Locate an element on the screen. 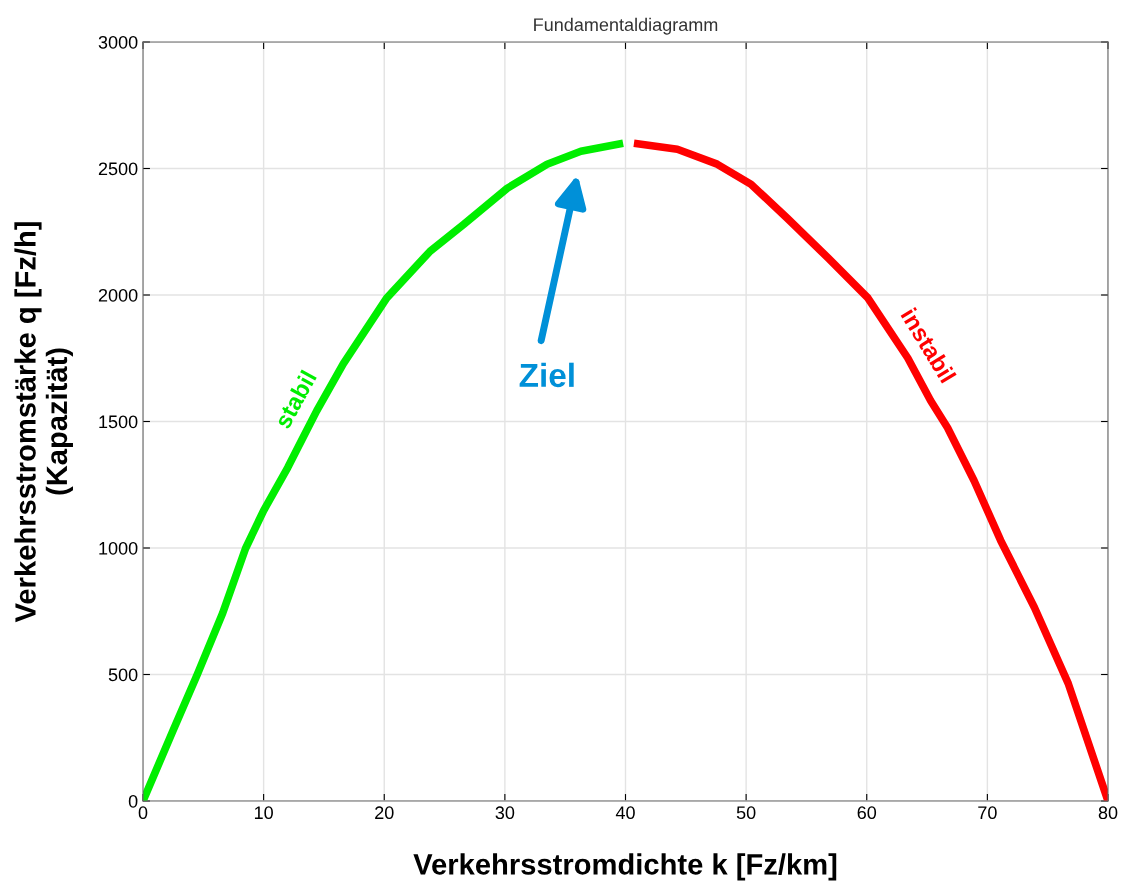 The width and height of the screenshot is (1123, 886). x-tick-label: 10 is located at coordinates (263, 813).